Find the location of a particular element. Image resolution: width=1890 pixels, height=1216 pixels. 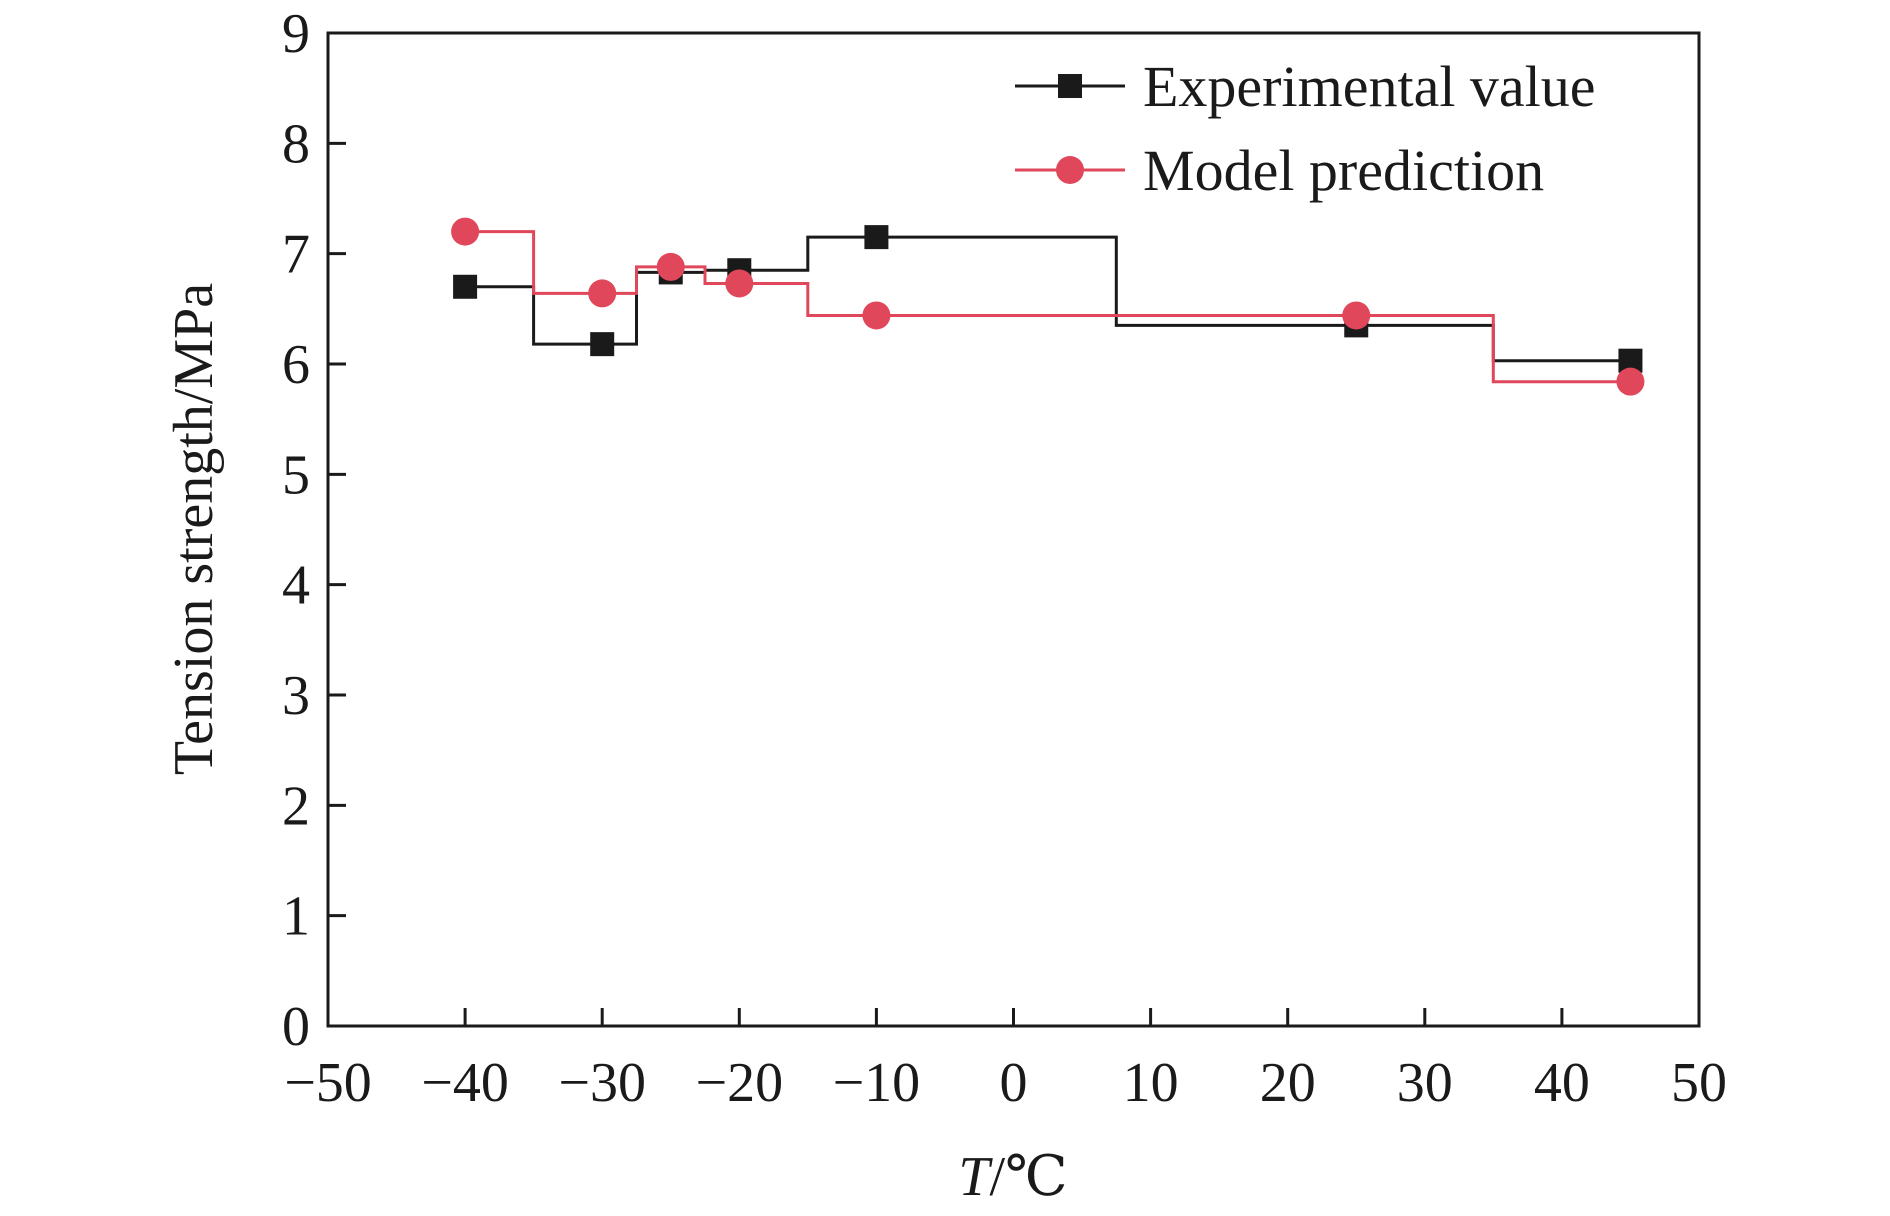

y-tick-labels: 0 1 2 3 4 5 6 7 8 9 is located at coordinates (296, 530).